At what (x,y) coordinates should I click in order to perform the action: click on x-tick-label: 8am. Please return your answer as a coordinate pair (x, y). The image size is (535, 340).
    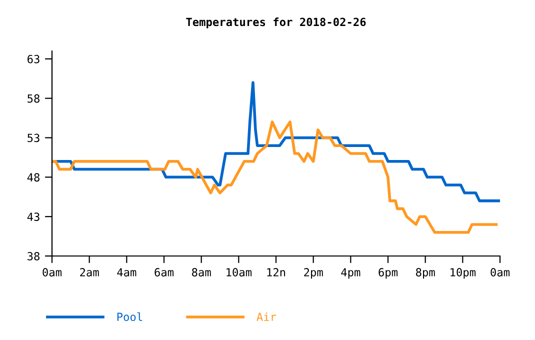
    Looking at the image, I should click on (201, 272).